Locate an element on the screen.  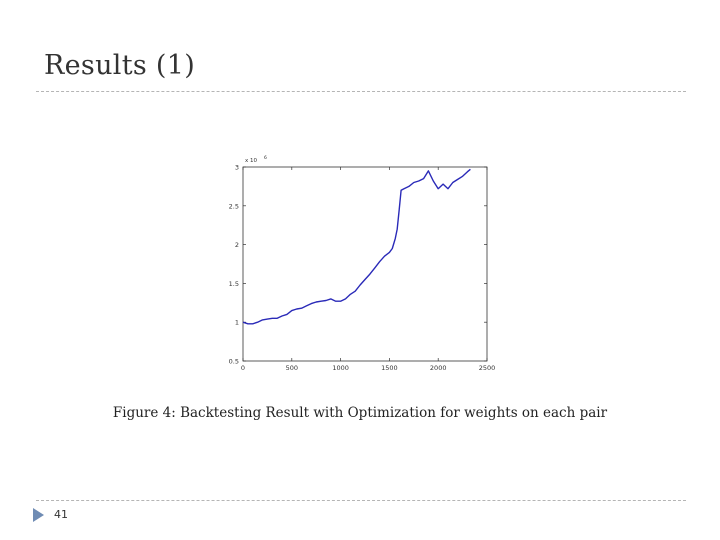
series-line is located at coordinates (356, 246).